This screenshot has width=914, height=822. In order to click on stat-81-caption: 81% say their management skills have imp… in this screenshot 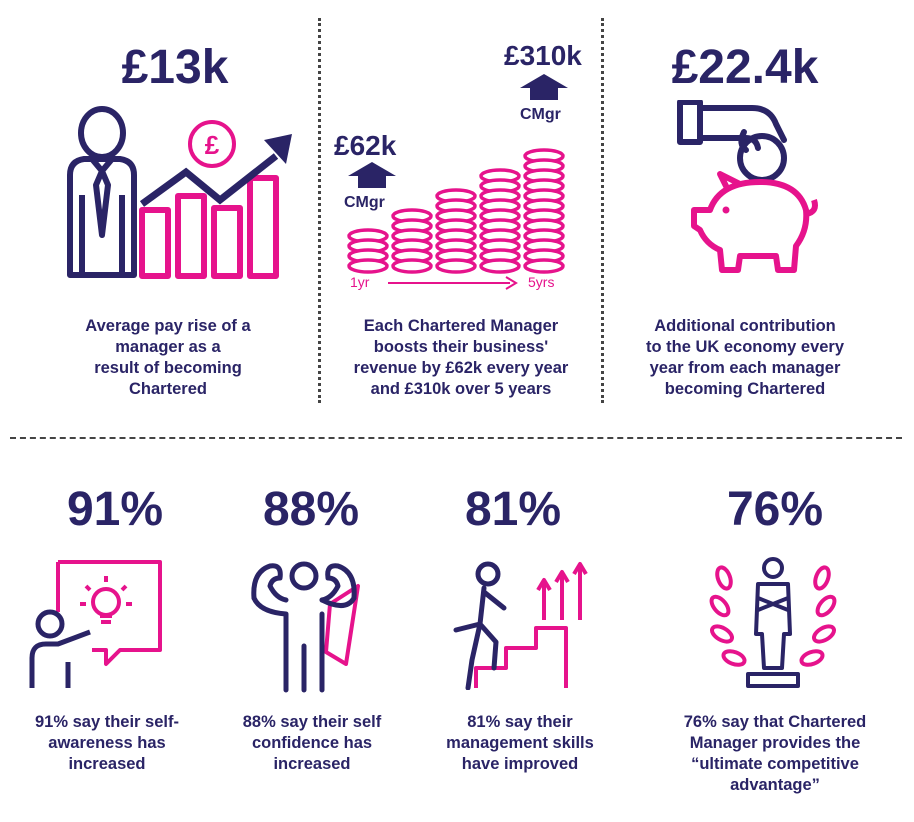, I will do `click(520, 743)`.